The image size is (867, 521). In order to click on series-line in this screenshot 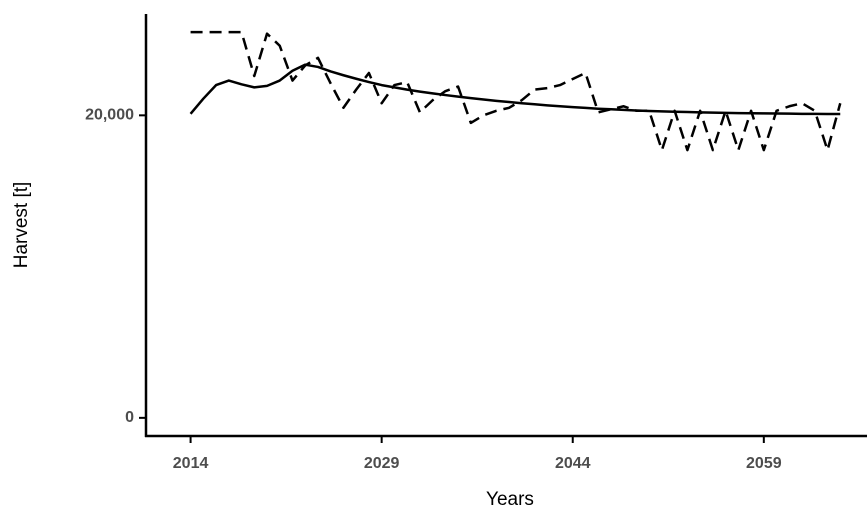, I will do `click(515, 89)`.